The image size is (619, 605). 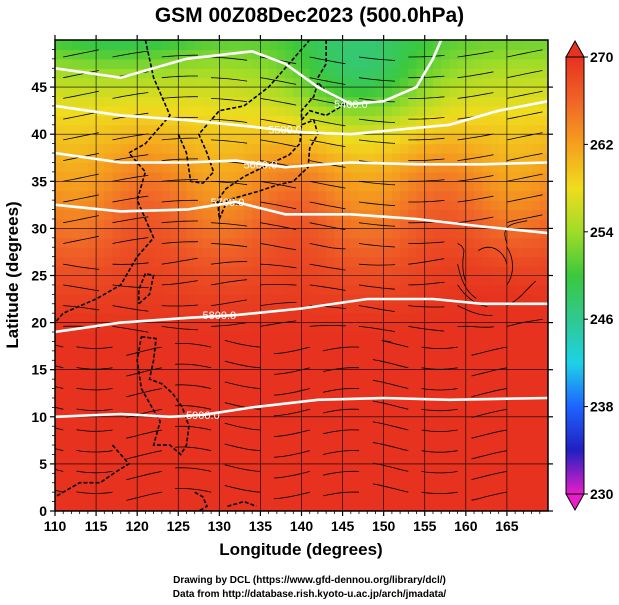 What do you see at coordinates (302, 526) in the screenshot?
I see `x-tick-label: 140` at bounding box center [302, 526].